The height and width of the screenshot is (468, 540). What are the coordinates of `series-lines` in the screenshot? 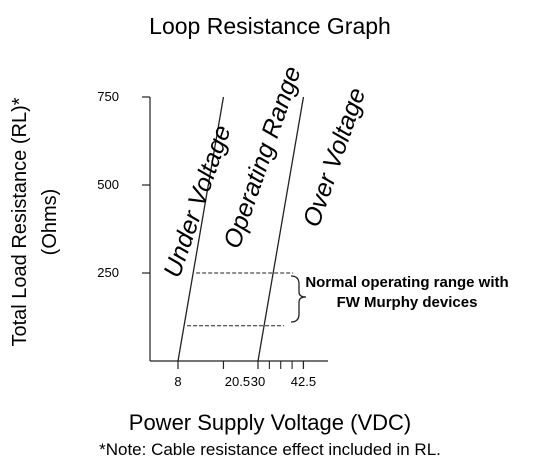 It's located at (241, 229).